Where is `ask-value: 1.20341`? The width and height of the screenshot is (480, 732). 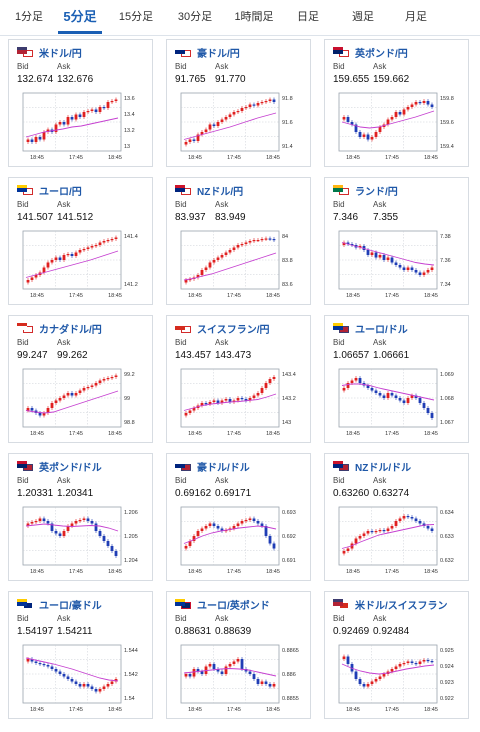
ask-value: 1.20341 is located at coordinates (75, 493).